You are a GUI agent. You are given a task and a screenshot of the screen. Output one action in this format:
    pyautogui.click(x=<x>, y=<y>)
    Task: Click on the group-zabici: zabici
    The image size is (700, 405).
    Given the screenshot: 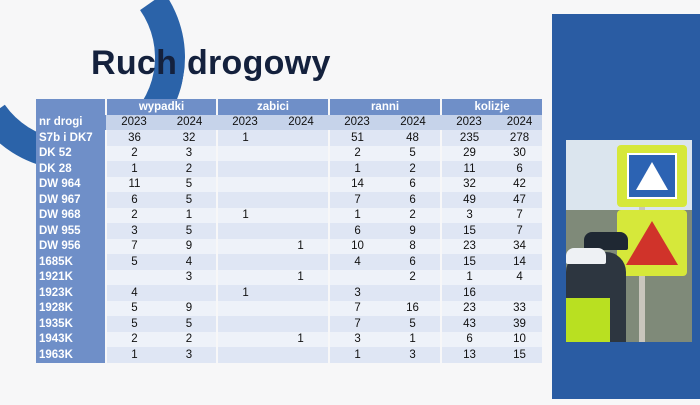 What is the action you would take?
    pyautogui.click(x=273, y=107)
    